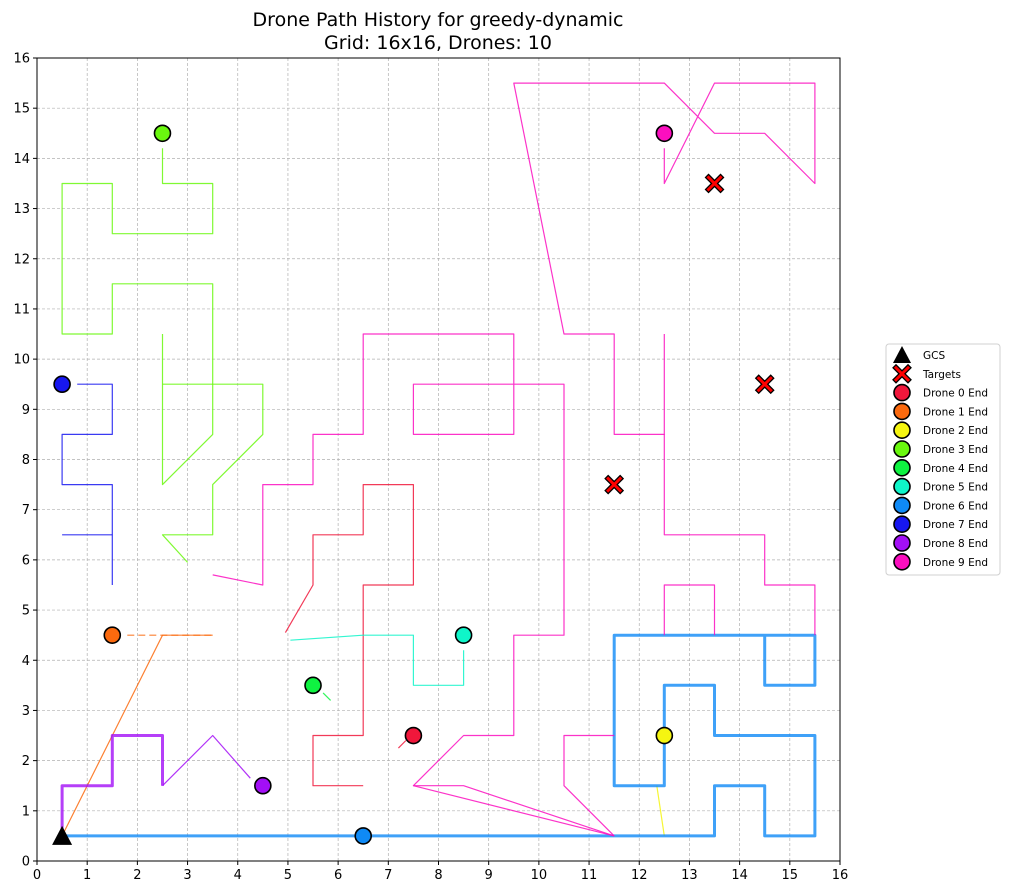 The height and width of the screenshot is (894, 1009). What do you see at coordinates (87, 875) in the screenshot?
I see `x-tick-label: 1` at bounding box center [87, 875].